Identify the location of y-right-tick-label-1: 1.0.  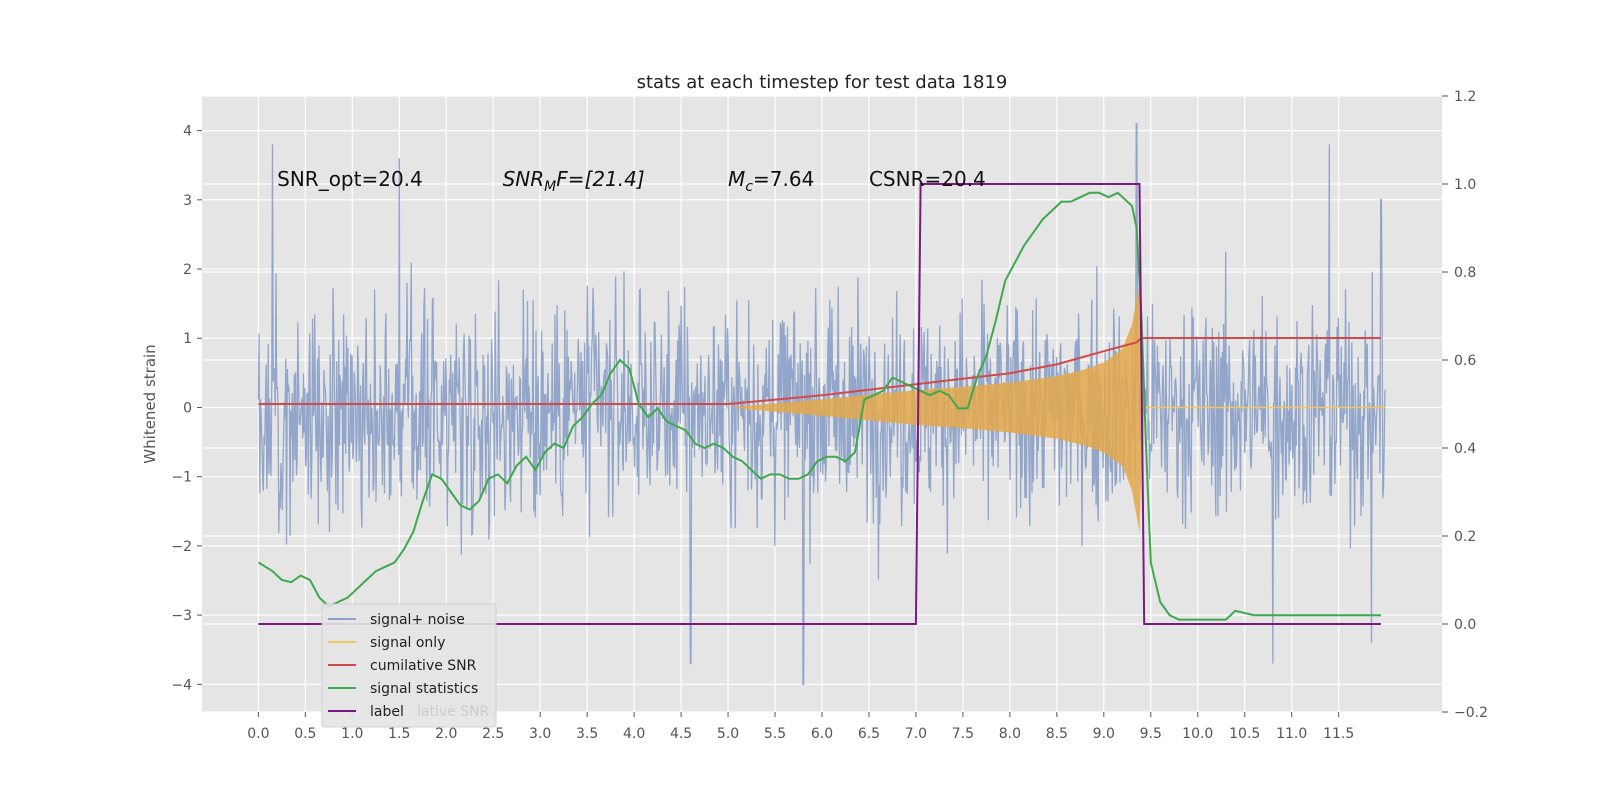
(1465, 185).